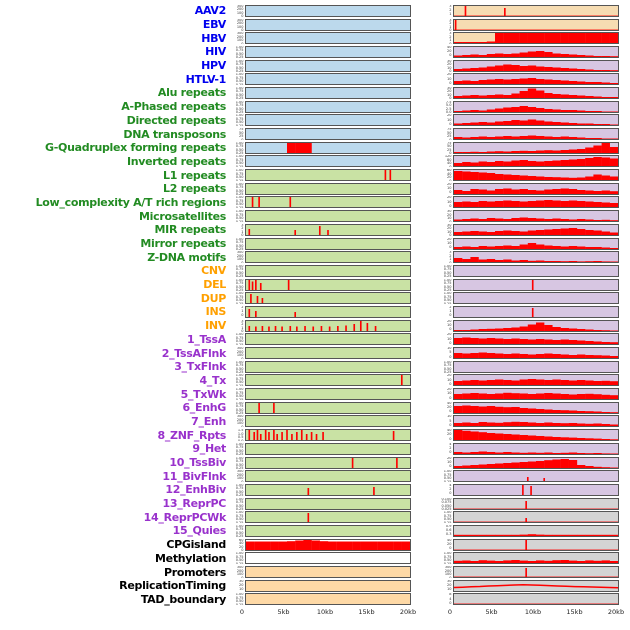 The width and height of the screenshot is (630, 630). Describe the element at coordinates (536, 106) in the screenshot. I see `track-panel-right-a-phased-repeats` at that location.